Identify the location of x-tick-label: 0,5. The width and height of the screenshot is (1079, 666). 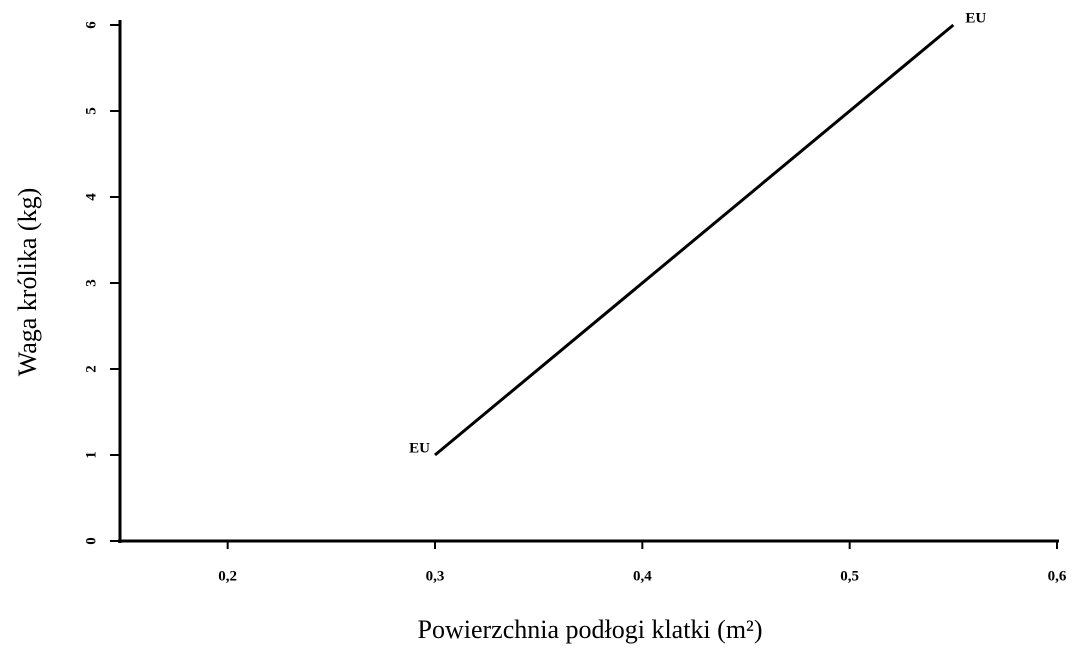
(849, 576).